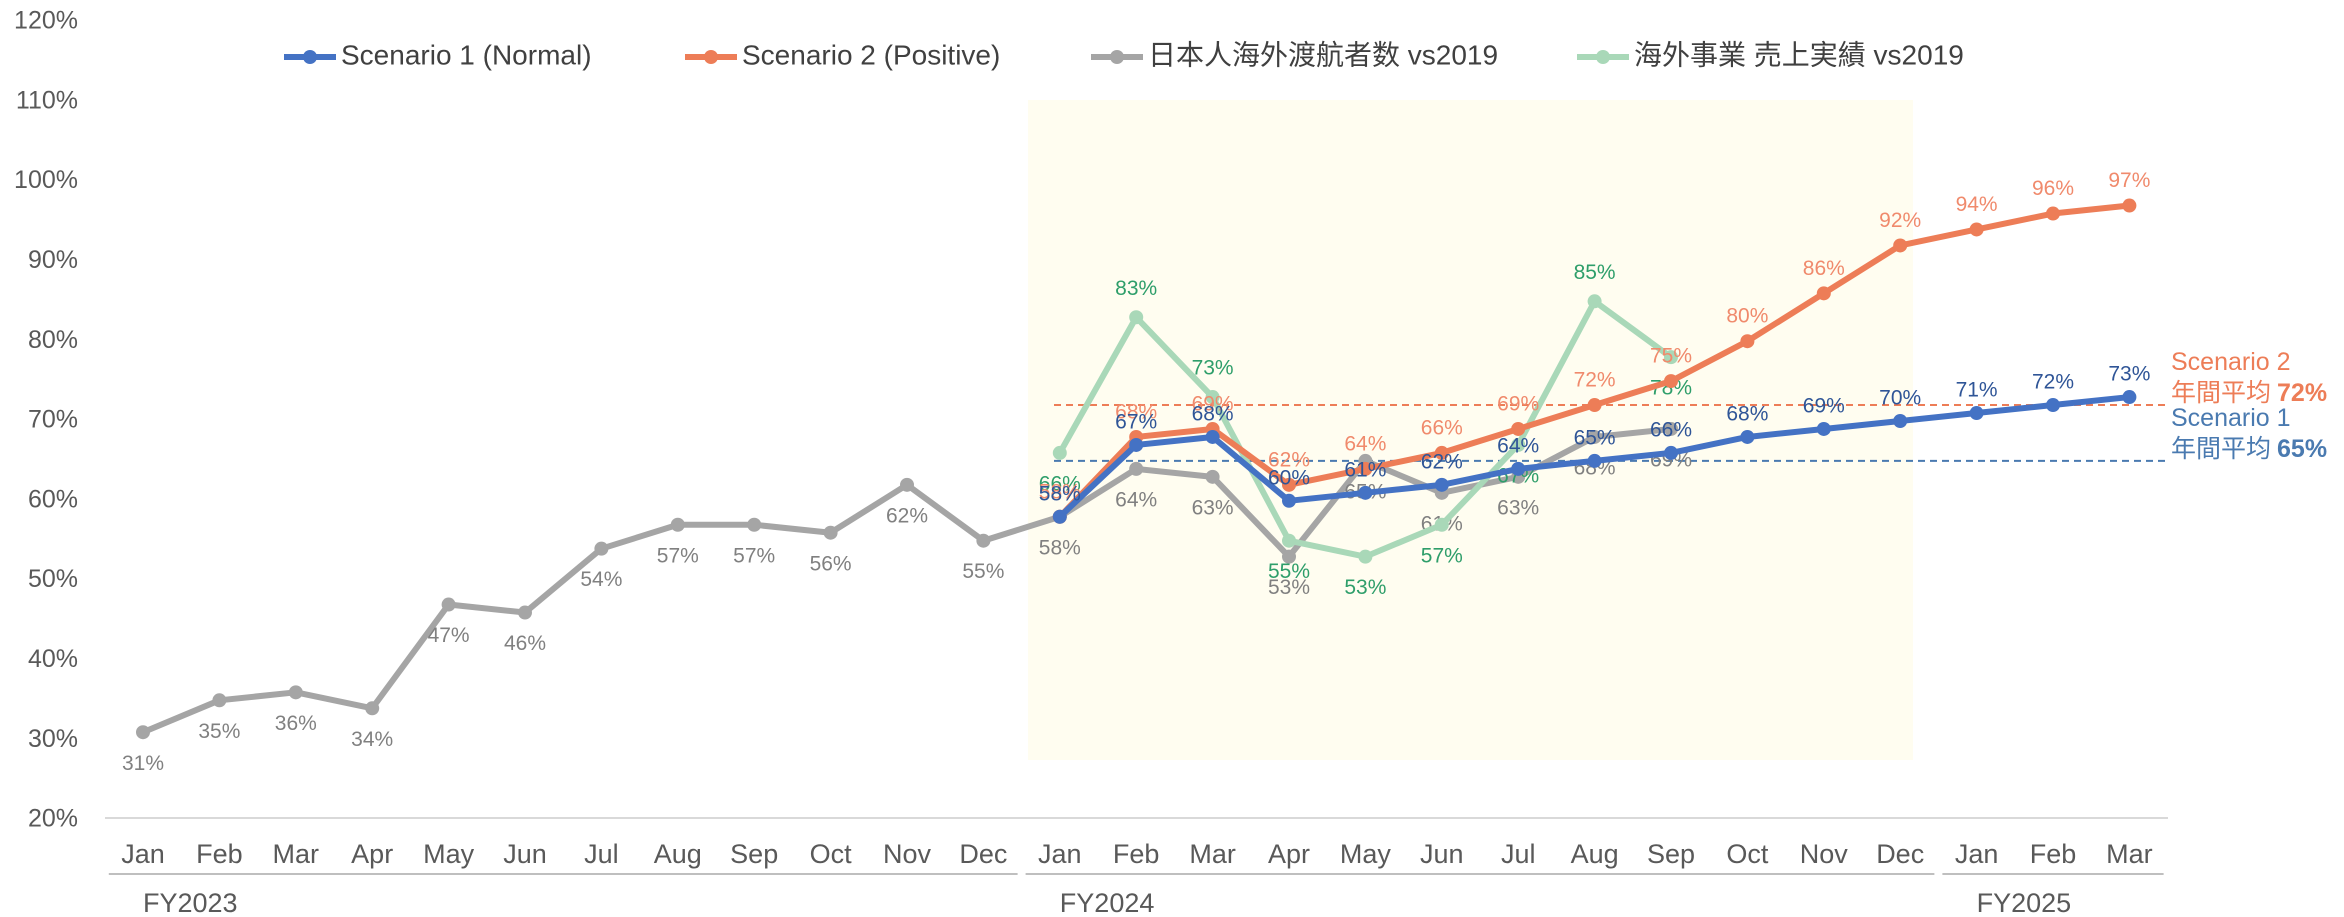  I want to click on group-label: FY2023, so click(190, 902).